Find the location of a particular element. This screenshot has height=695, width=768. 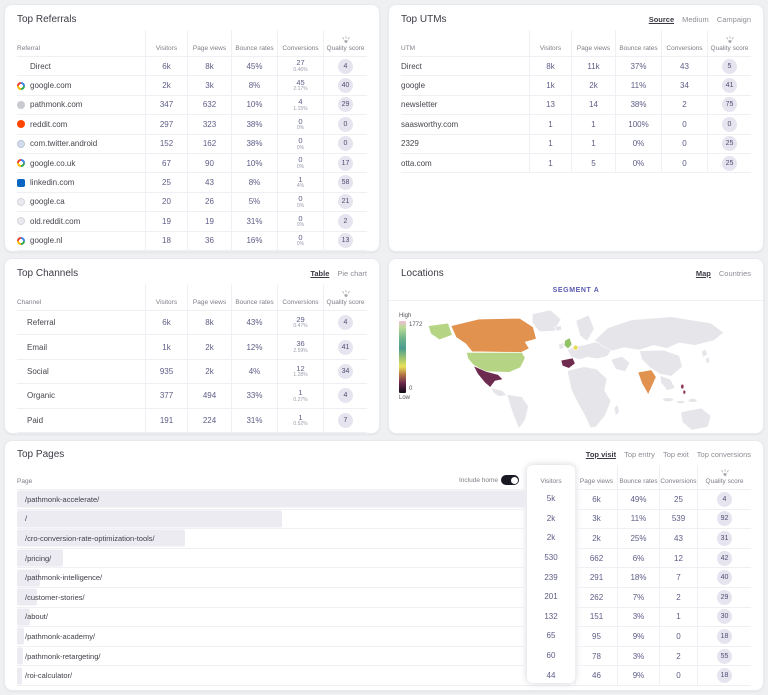

map-country-netherlands is located at coordinates (575, 347).